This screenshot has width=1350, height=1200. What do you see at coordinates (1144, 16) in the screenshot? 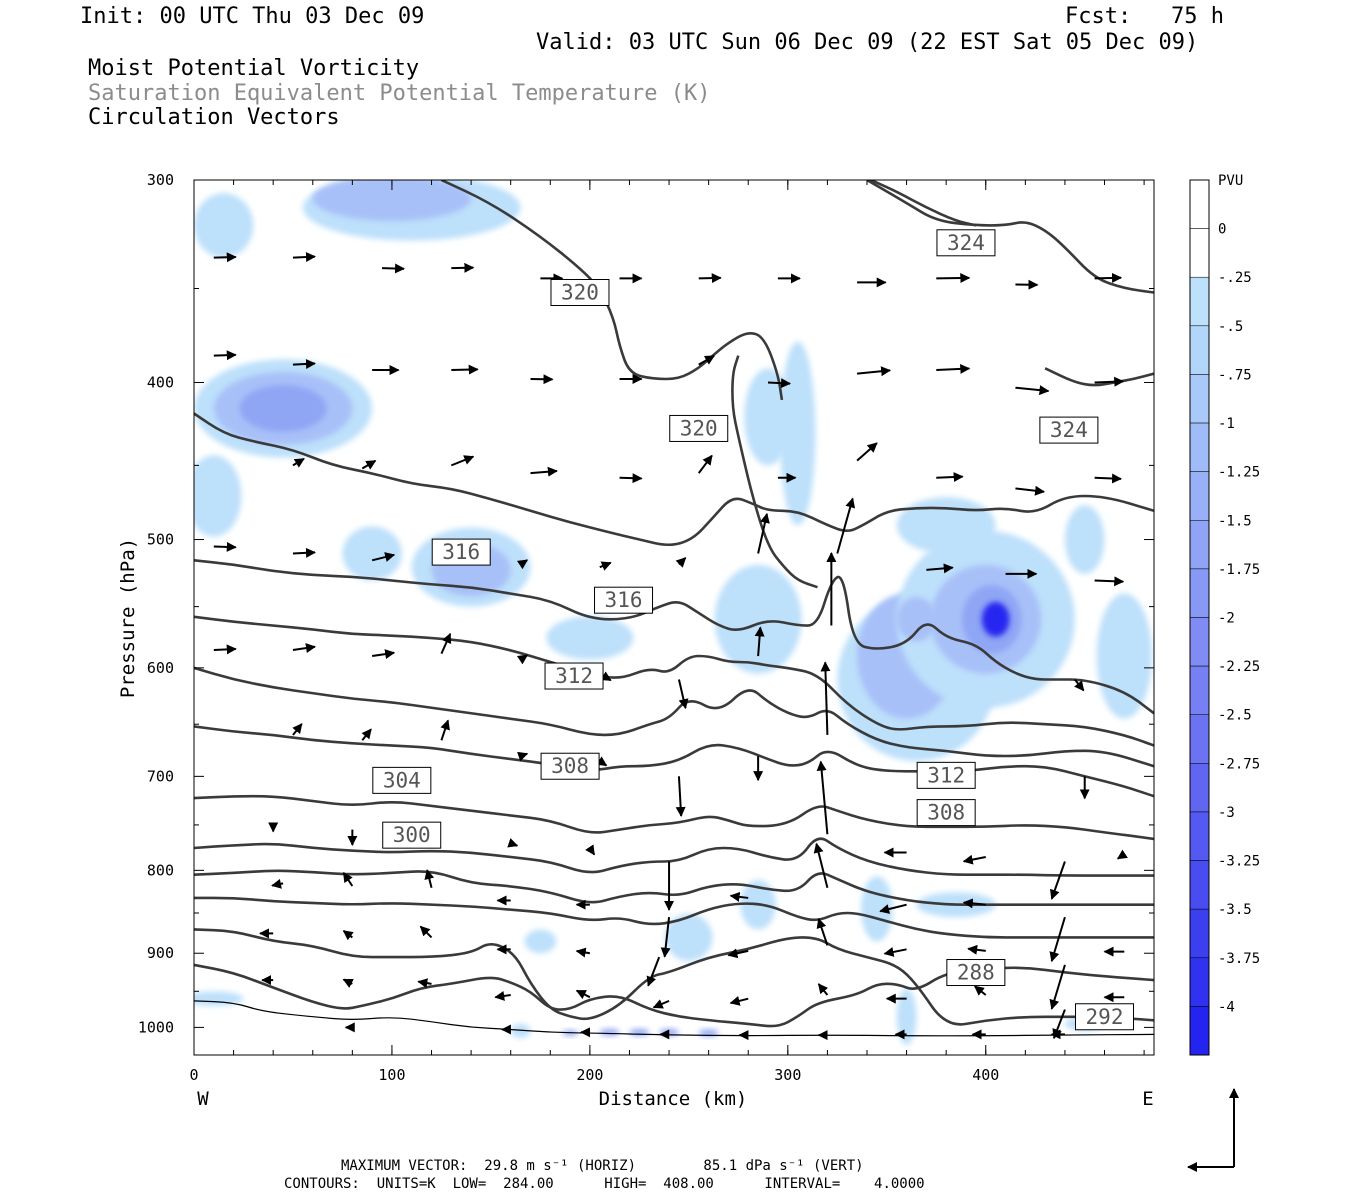
I see `forecast-hour: Fcst: 75 h` at bounding box center [1144, 16].